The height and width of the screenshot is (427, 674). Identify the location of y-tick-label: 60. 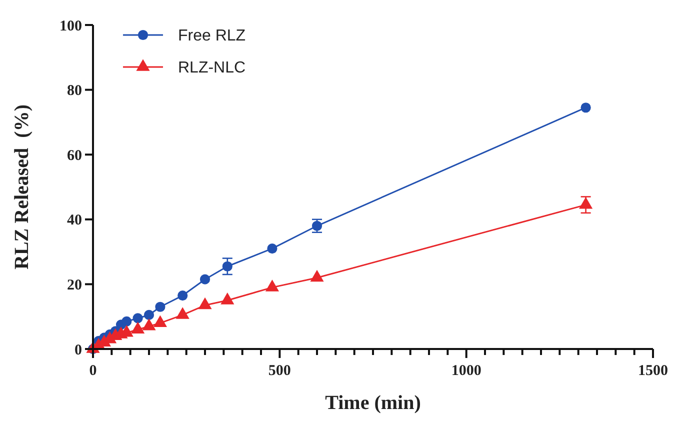
(74, 156).